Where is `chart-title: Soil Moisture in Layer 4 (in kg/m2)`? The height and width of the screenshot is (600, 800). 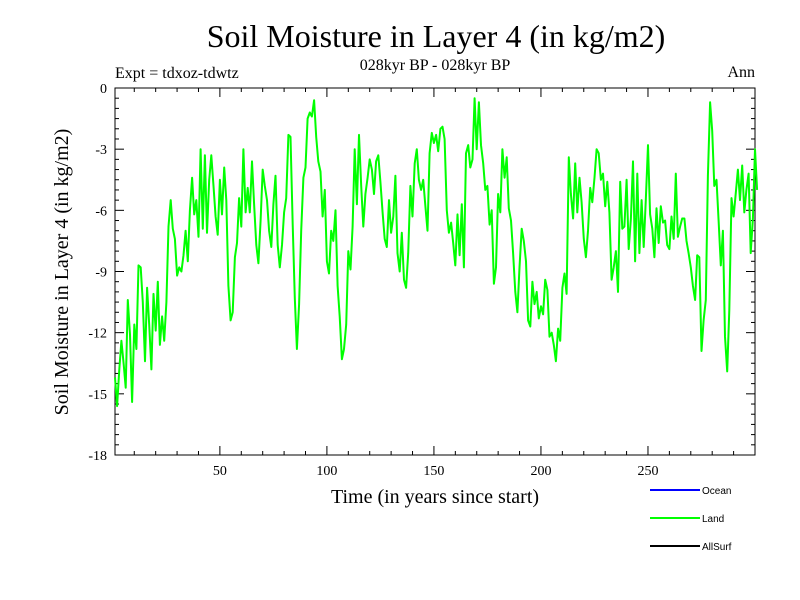
chart-title: Soil Moisture in Layer 4 (in kg/m2) is located at coordinates (436, 36).